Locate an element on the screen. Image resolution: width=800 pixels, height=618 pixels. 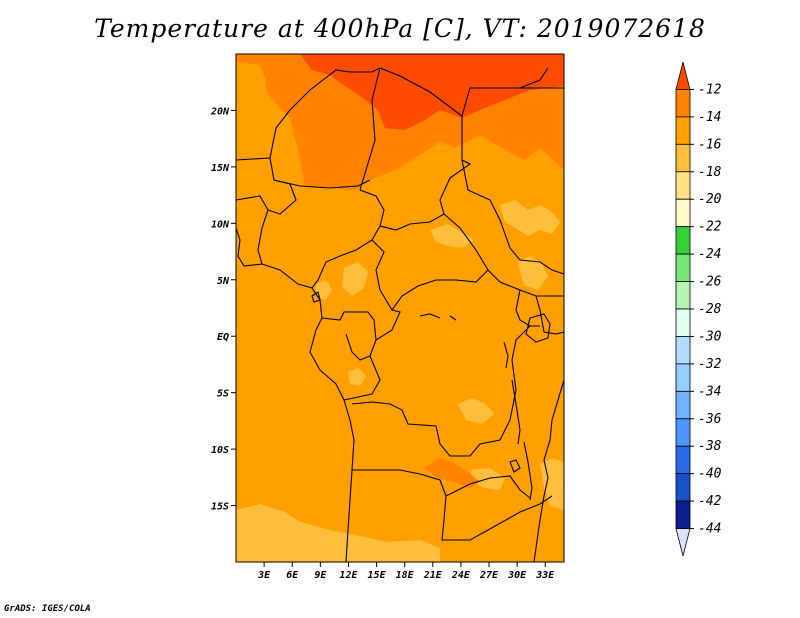
lon-tick-label: 6E is located at coordinates (292, 575).